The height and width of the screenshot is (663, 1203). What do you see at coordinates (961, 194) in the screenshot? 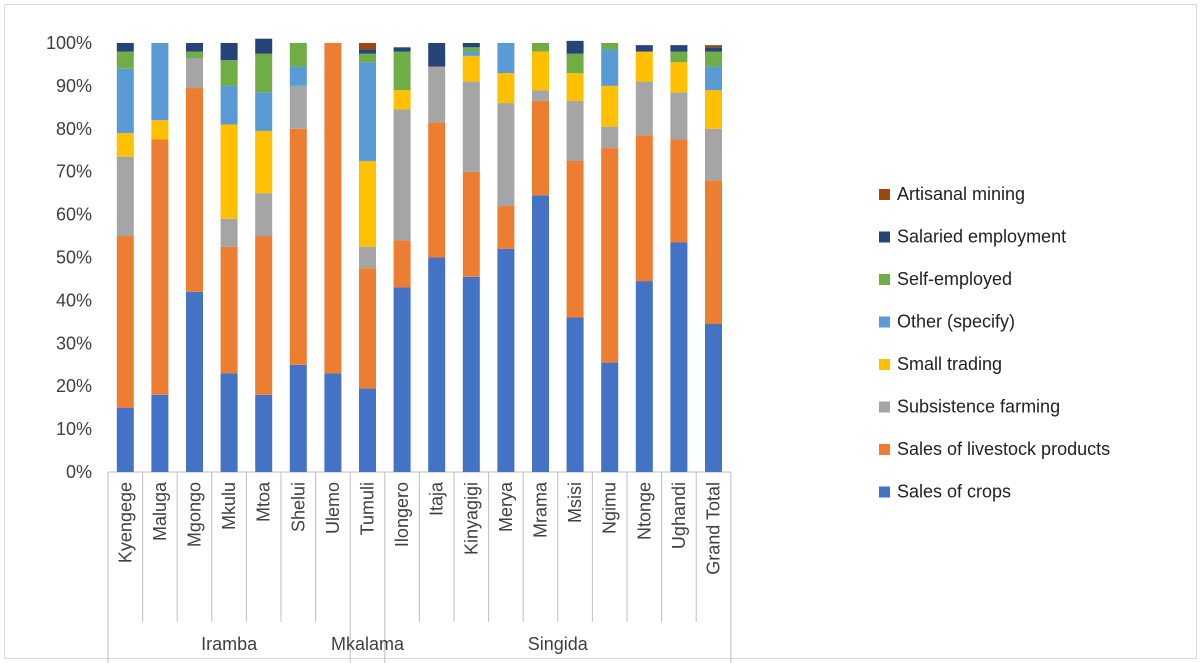
I see `legend-label: Artisanal mining` at bounding box center [961, 194].